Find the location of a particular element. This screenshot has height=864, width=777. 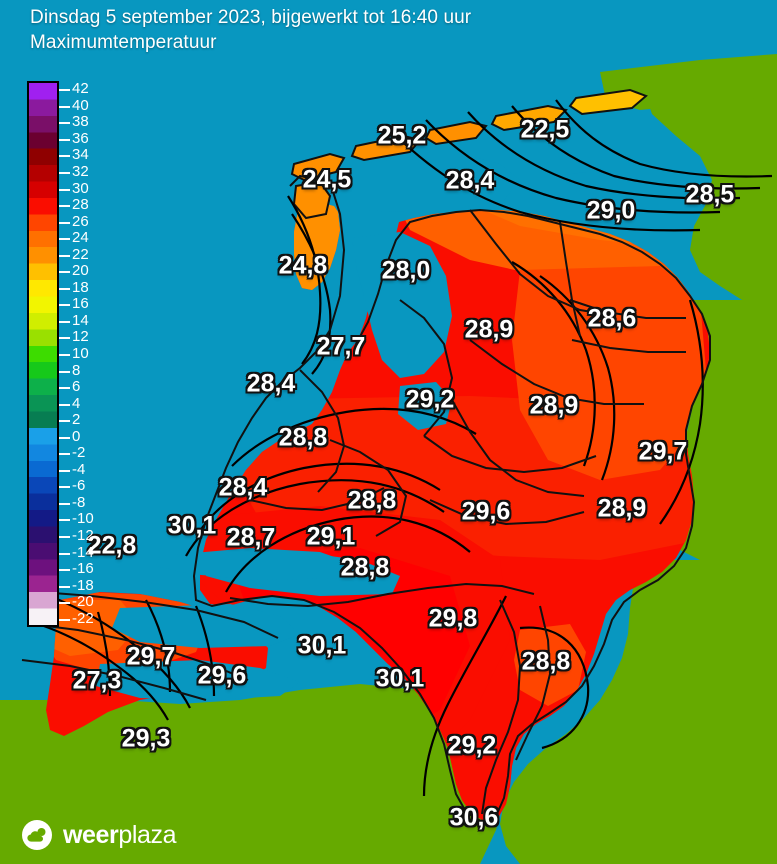

colorbar-label-minus12: -12 is located at coordinates (83, 535).